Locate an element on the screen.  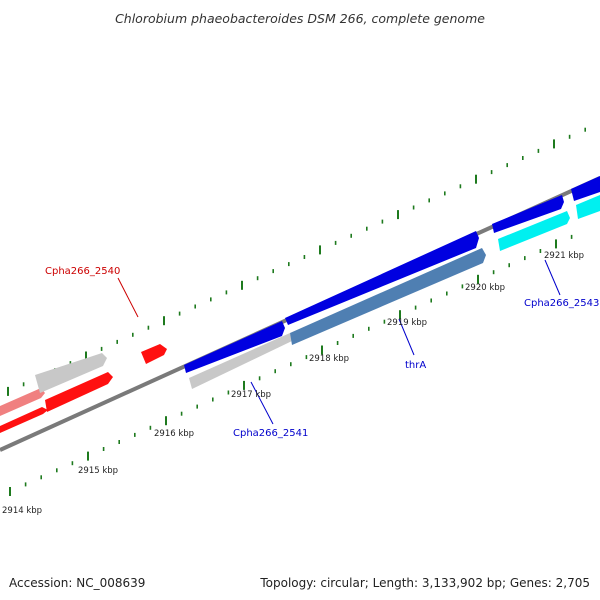
gene-thra is located at coordinates (388, 296).